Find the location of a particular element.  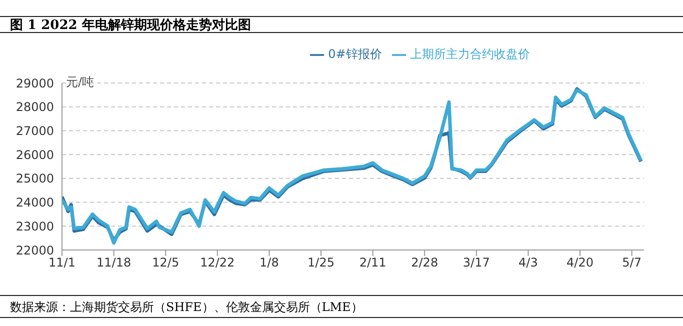

x-tick-label: 3/17 is located at coordinates (476, 263).